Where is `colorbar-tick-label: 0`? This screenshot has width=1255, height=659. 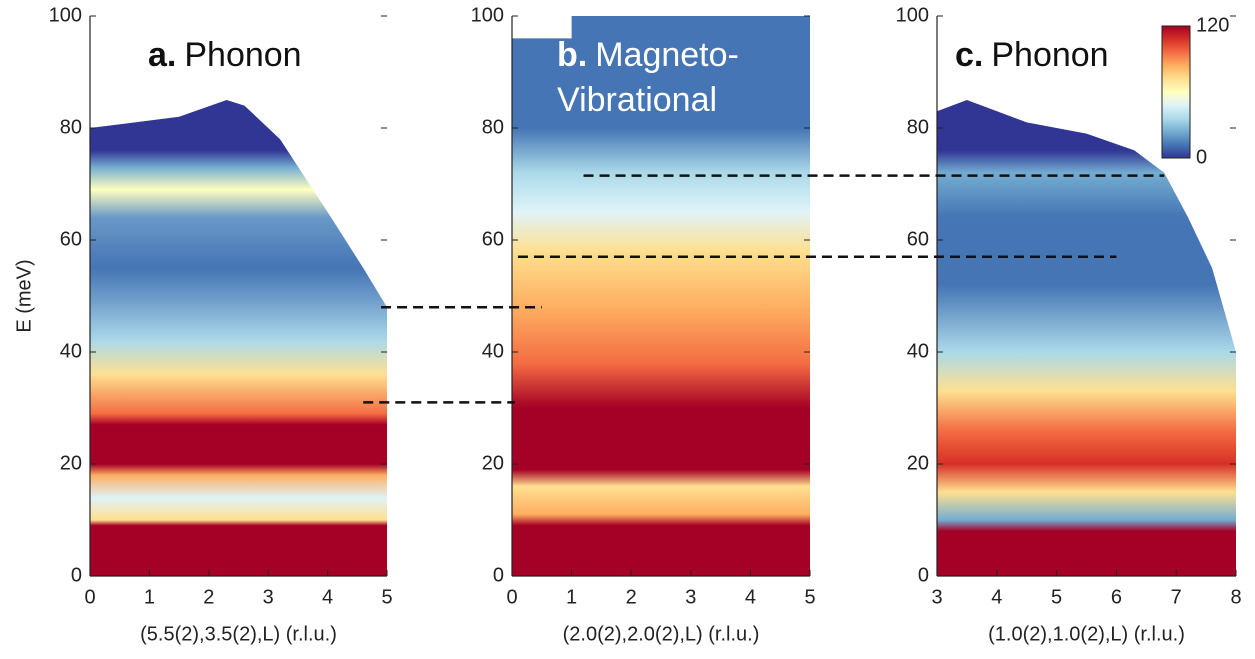
colorbar-tick-label: 0 is located at coordinates (1201, 157).